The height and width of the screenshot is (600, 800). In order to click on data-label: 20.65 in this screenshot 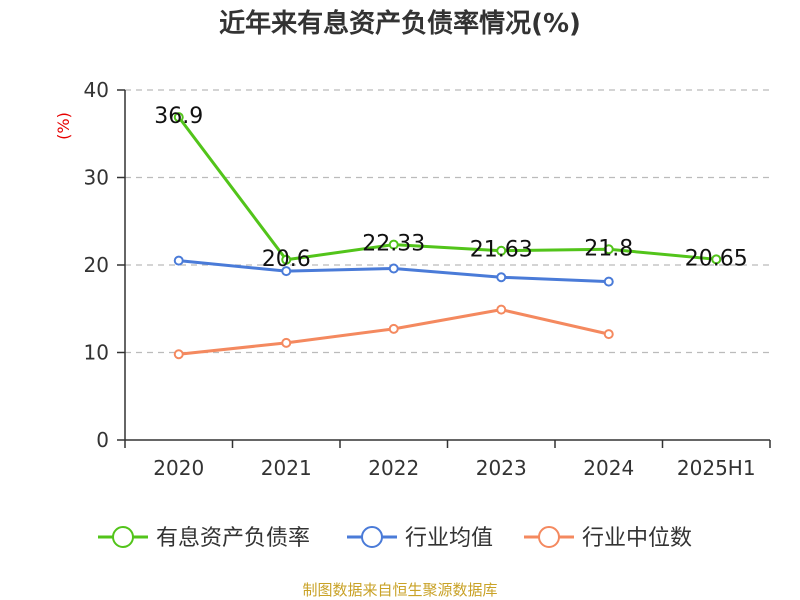, I will do `click(716, 258)`.